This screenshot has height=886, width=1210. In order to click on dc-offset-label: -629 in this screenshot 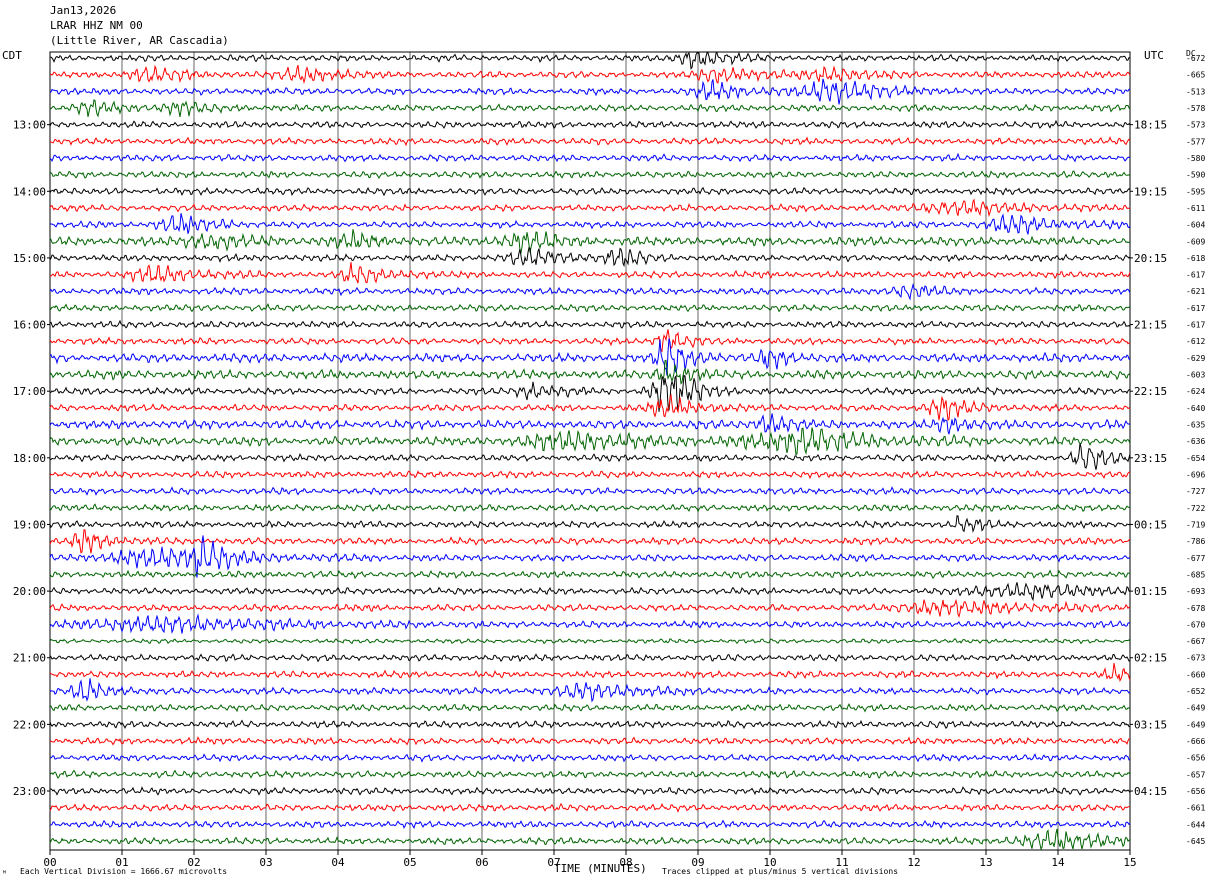, I will do `click(1195, 358)`.